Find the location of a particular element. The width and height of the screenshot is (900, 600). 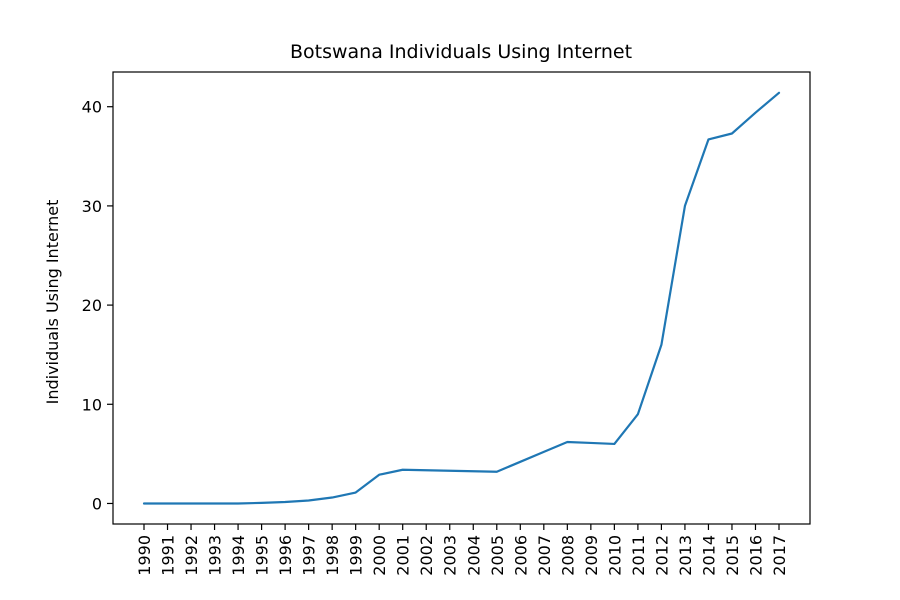

y-axis-title: Individuals Using Internet is located at coordinates (52, 302).